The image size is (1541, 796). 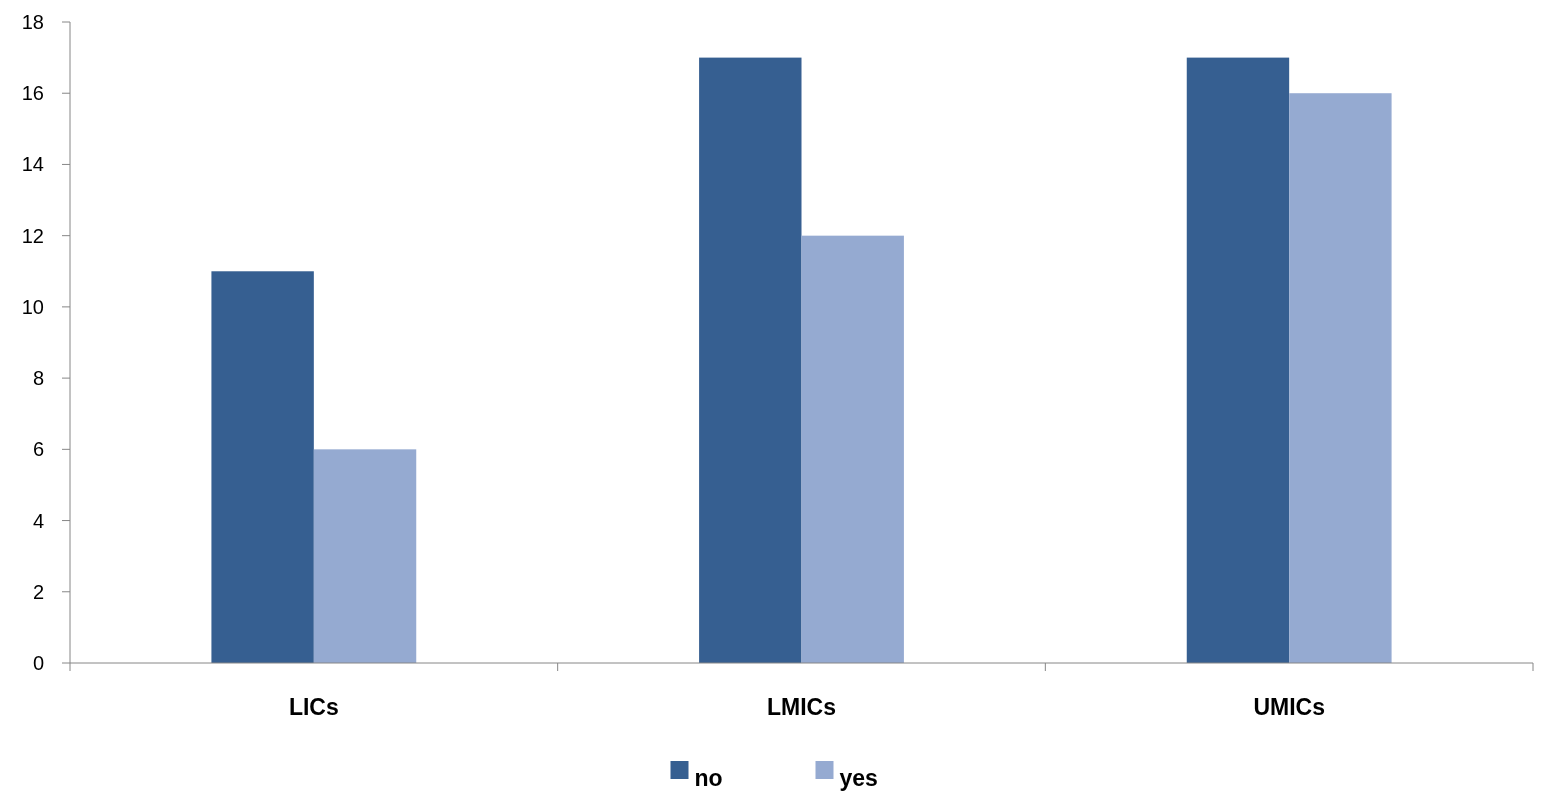 I want to click on y-tick-label: 8, so click(x=38, y=378).